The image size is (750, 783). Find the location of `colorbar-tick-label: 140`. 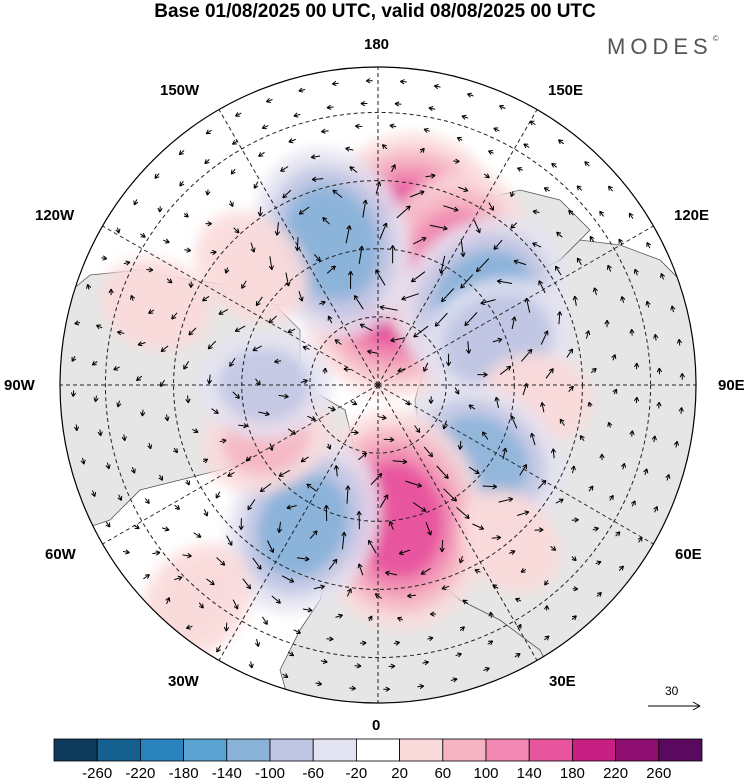

colorbar-tick-label: 140 is located at coordinates (529, 773).